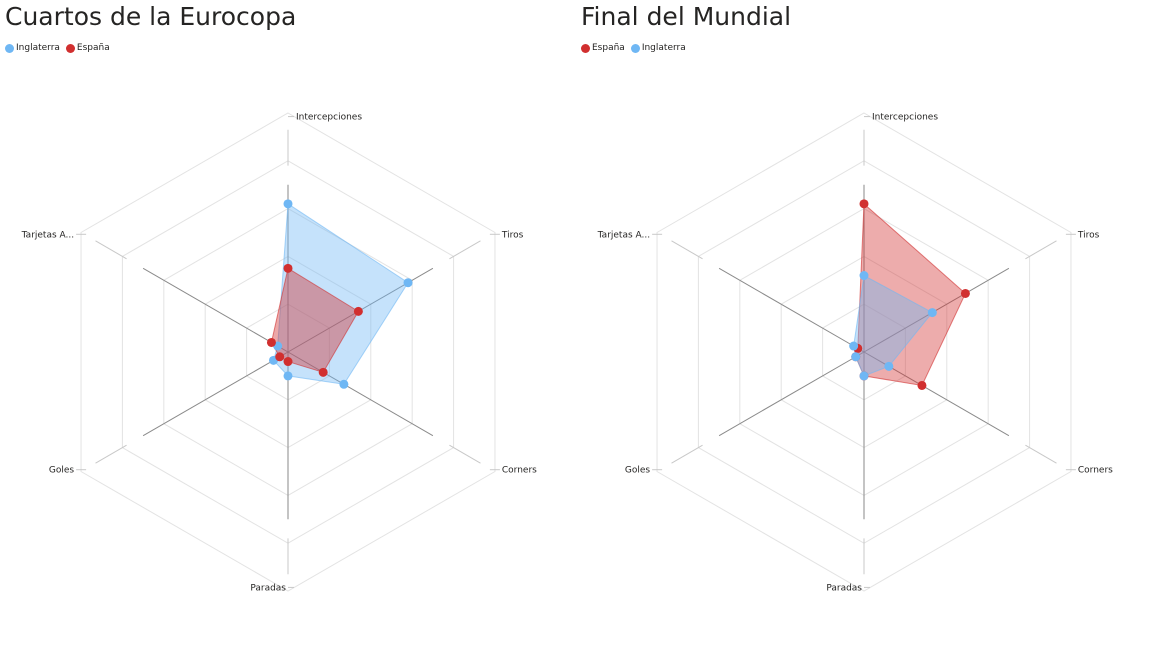  I want to click on chart-legend: España Inglaterra, so click(636, 48).